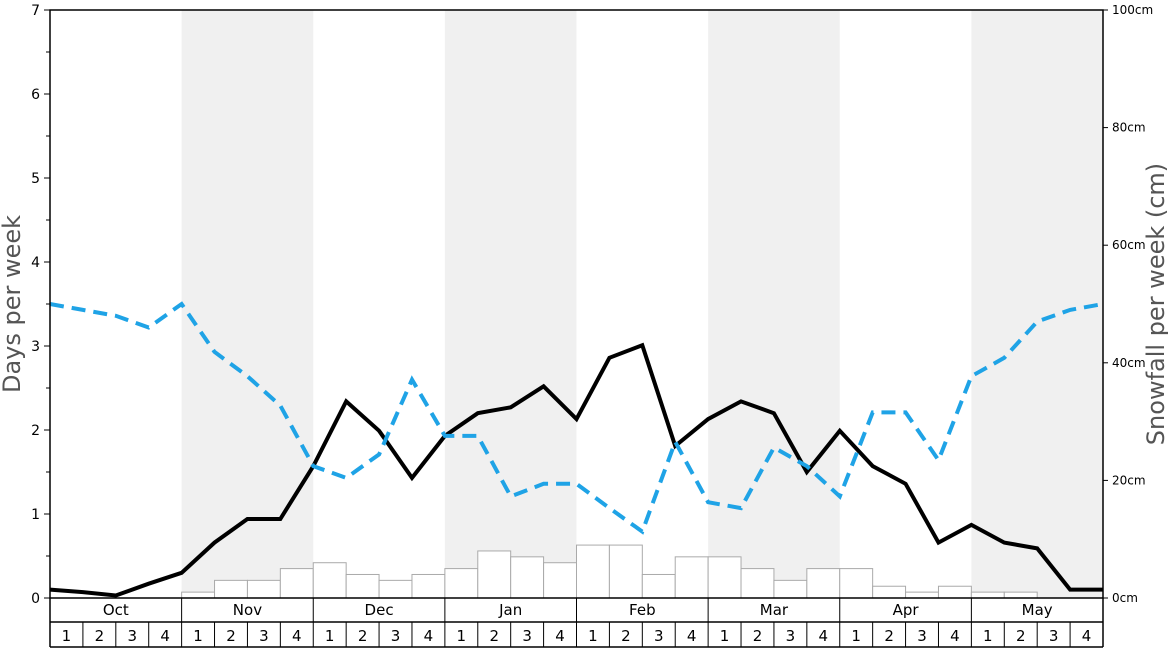 The image size is (1168, 648). Describe the element at coordinates (1129, 128) in the screenshot. I see `y-right-tick-label: 80cm` at that location.